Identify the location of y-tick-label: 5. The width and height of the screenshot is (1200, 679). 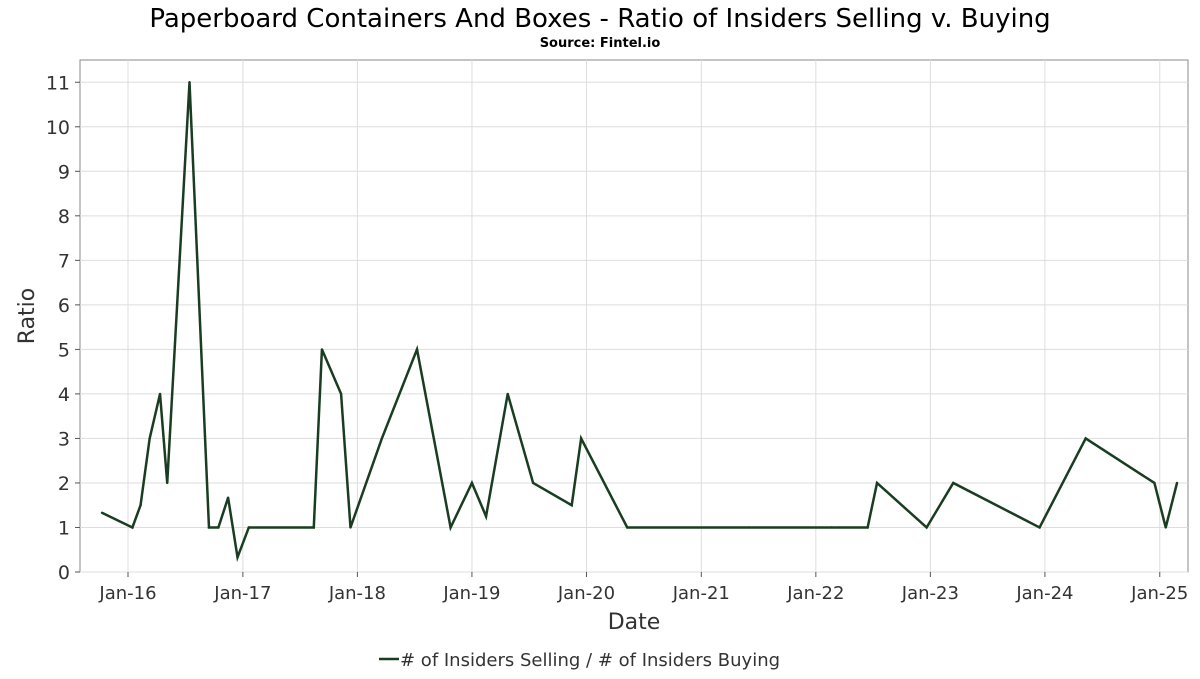
(64, 350).